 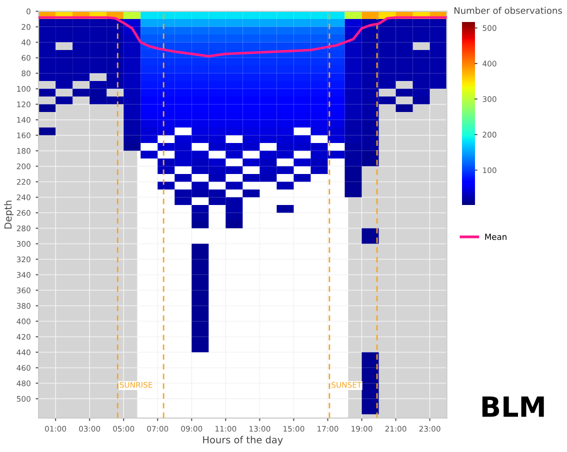 What do you see at coordinates (508, 10) in the screenshot?
I see `color-bar-title: Number of observations` at bounding box center [508, 10].